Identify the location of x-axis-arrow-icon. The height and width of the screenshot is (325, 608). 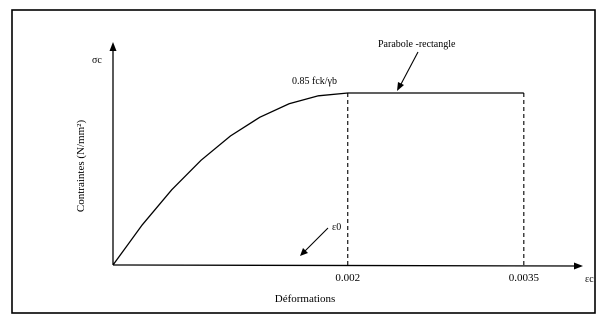
(578, 266).